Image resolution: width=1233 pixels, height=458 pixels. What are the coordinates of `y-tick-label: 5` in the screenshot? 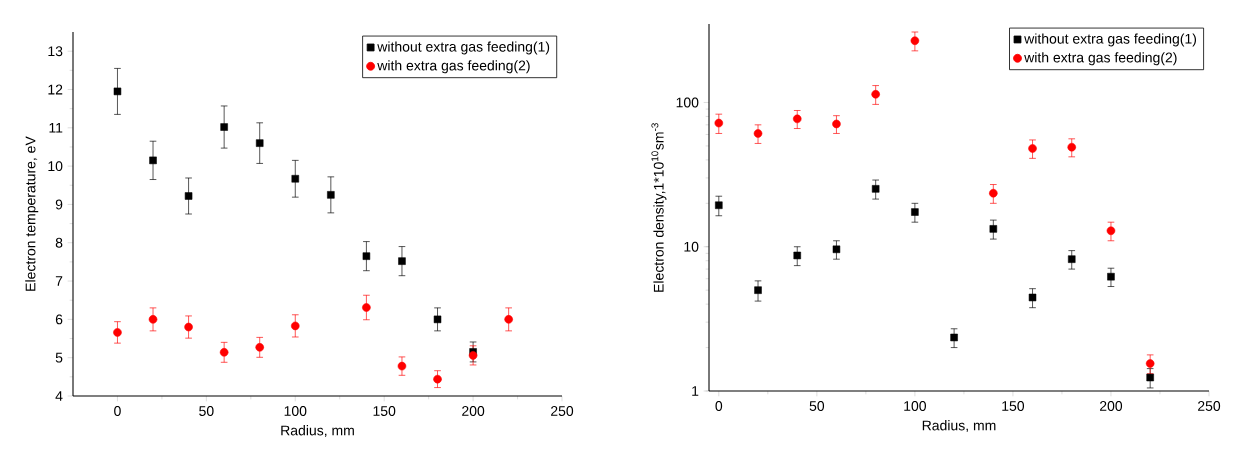 It's located at (59, 357).